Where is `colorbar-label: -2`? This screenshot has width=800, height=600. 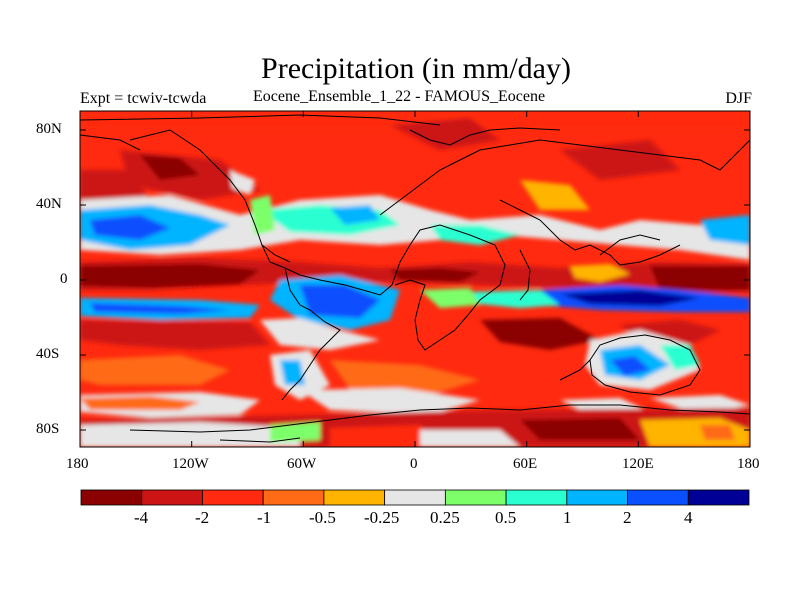 colorbar-label: -2 is located at coordinates (202, 517).